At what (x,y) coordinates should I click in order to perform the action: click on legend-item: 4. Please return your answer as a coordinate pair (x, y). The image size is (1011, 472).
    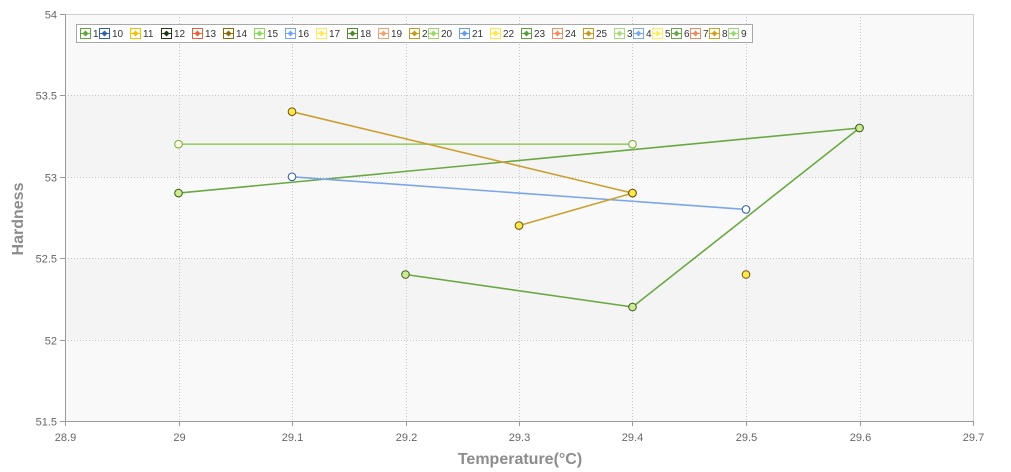
    Looking at the image, I should click on (643, 34).